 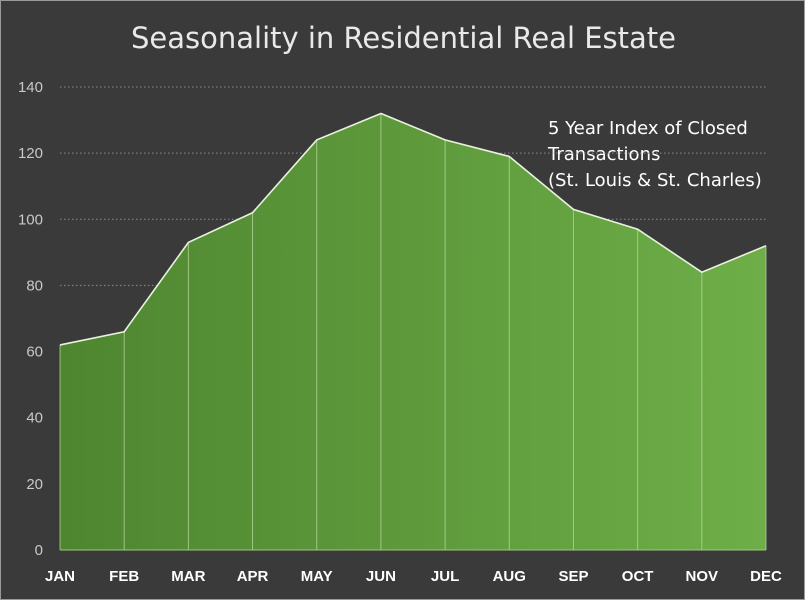 What do you see at coordinates (253, 576) in the screenshot?
I see `x-tick-label: APR` at bounding box center [253, 576].